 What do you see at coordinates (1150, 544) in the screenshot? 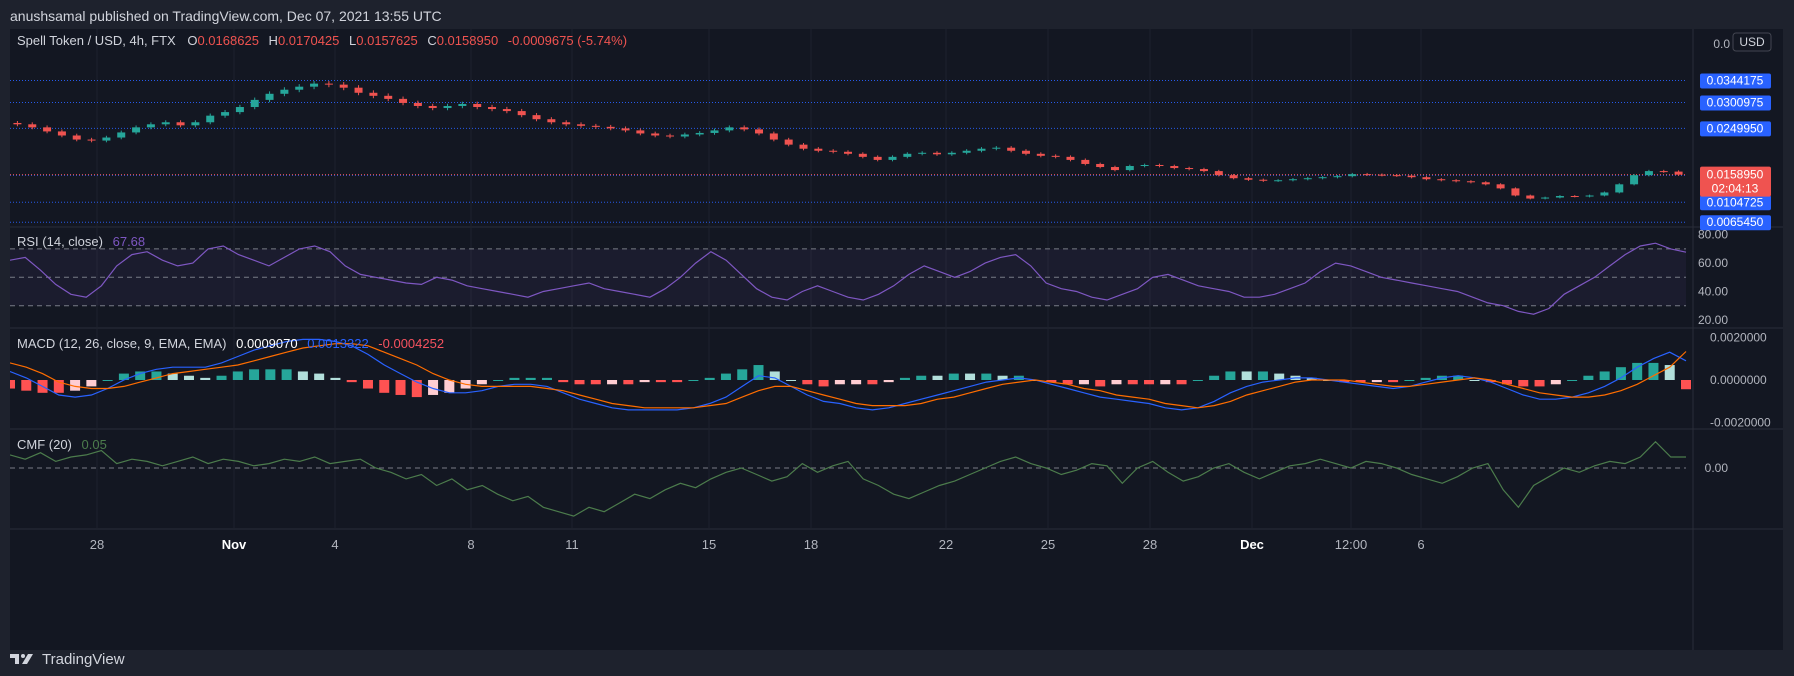
I see `time-axis-label: 28` at bounding box center [1150, 544].